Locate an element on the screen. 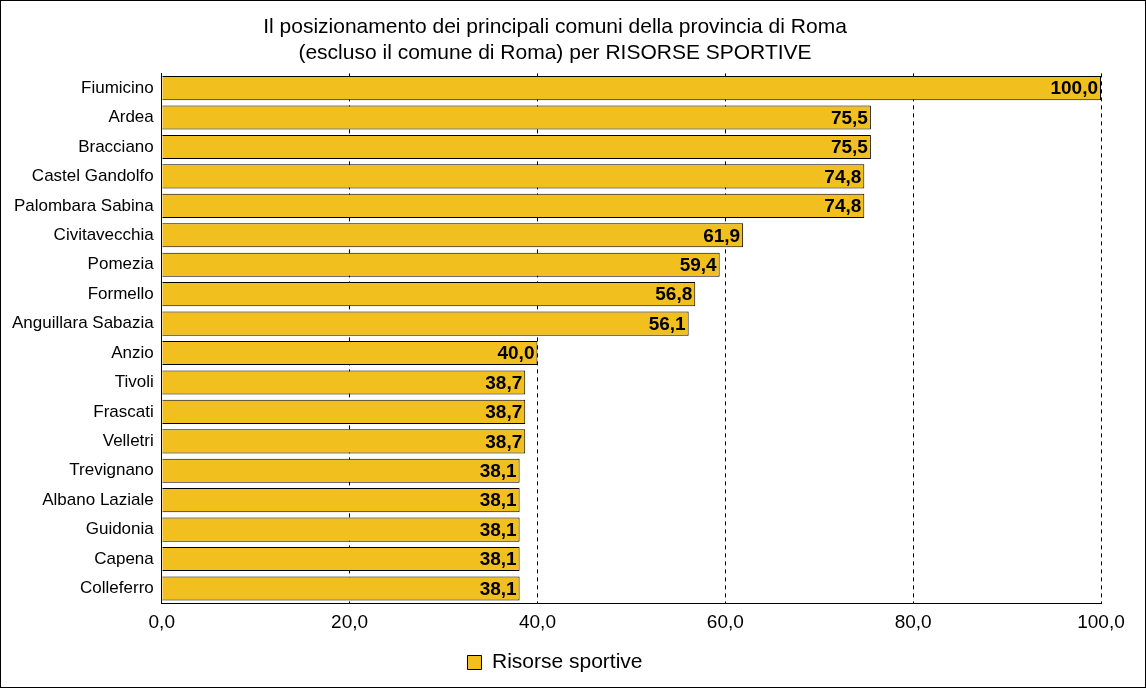 The width and height of the screenshot is (1146, 688). x-tick-label: 20,0 is located at coordinates (350, 621).